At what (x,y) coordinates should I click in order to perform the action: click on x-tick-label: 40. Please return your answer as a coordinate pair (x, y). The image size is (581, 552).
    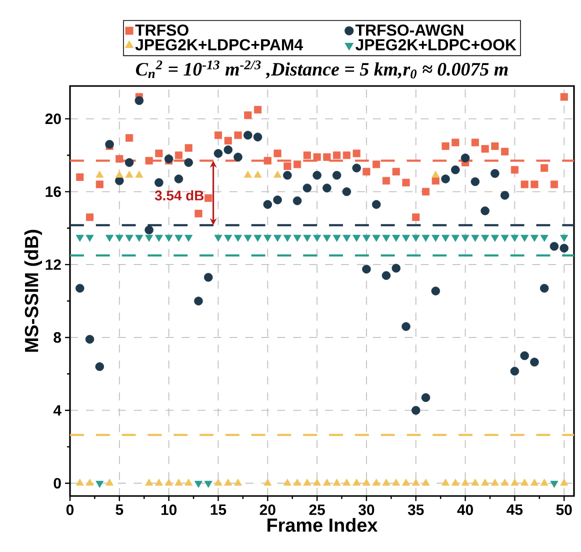
    Looking at the image, I should click on (465, 510).